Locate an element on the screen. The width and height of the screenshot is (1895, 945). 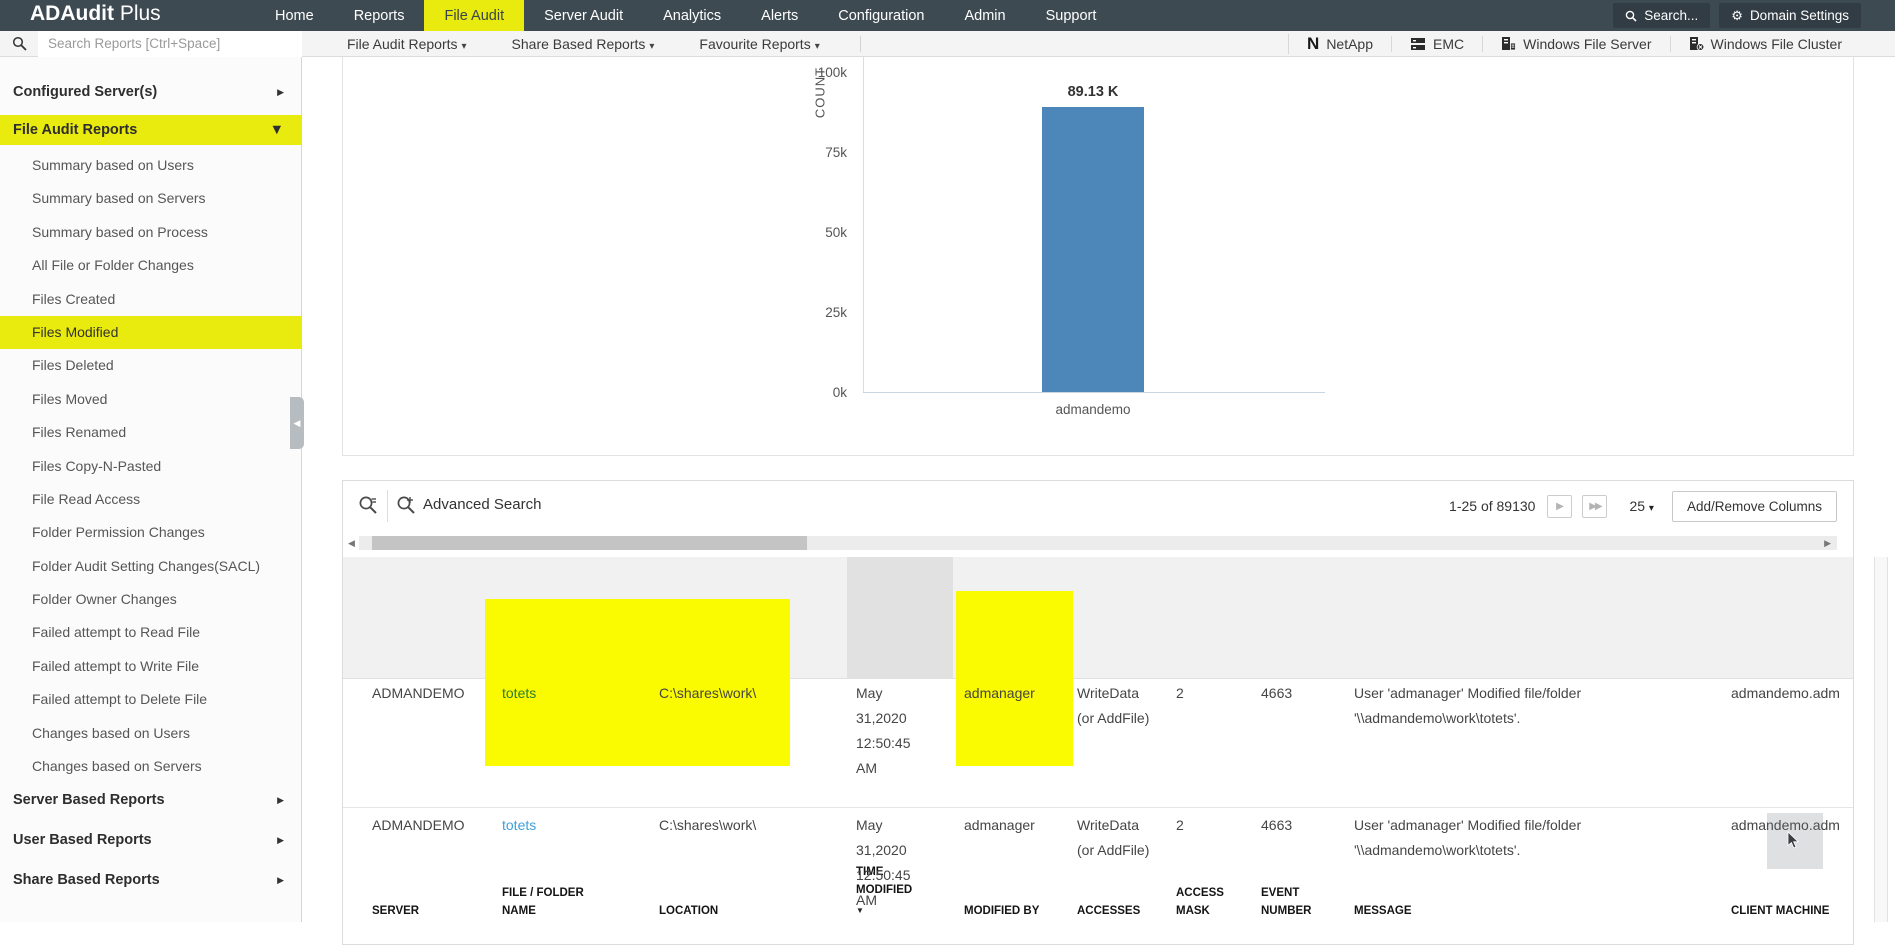
navbar-right: Search... ⚙ Domain Settings is located at coordinates (1754, 15).